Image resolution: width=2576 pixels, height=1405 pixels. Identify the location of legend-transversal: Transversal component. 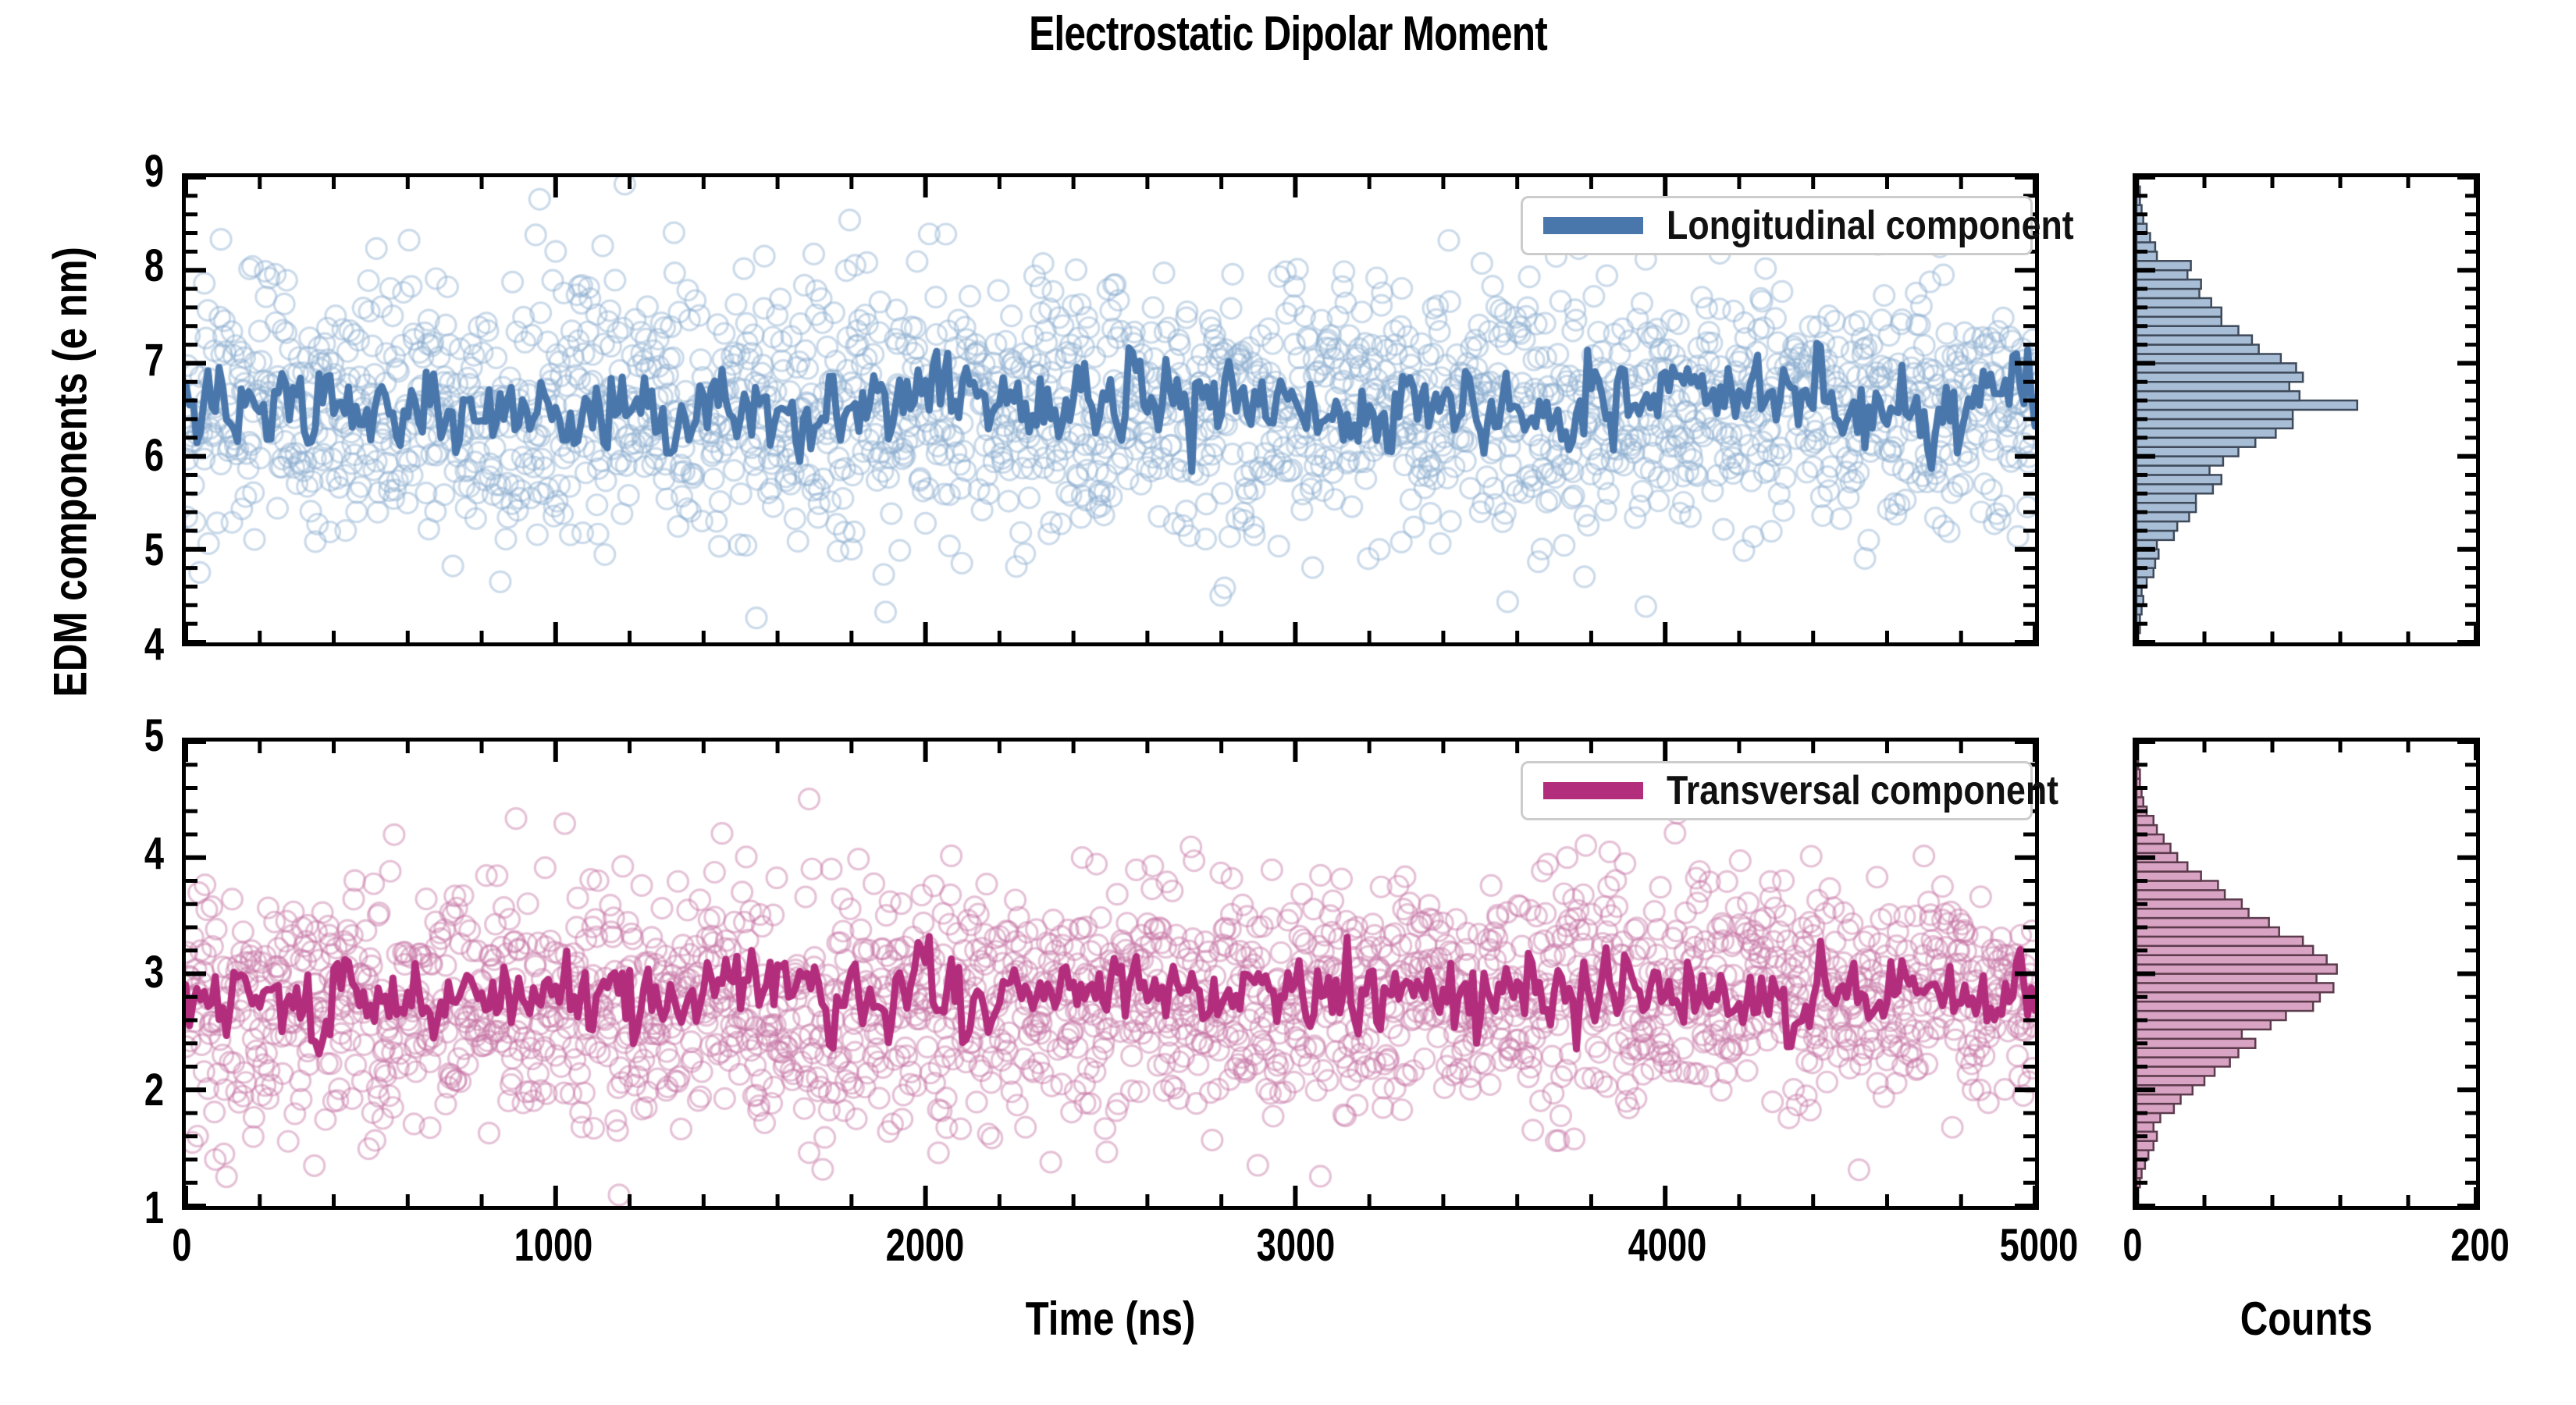
(1789, 790).